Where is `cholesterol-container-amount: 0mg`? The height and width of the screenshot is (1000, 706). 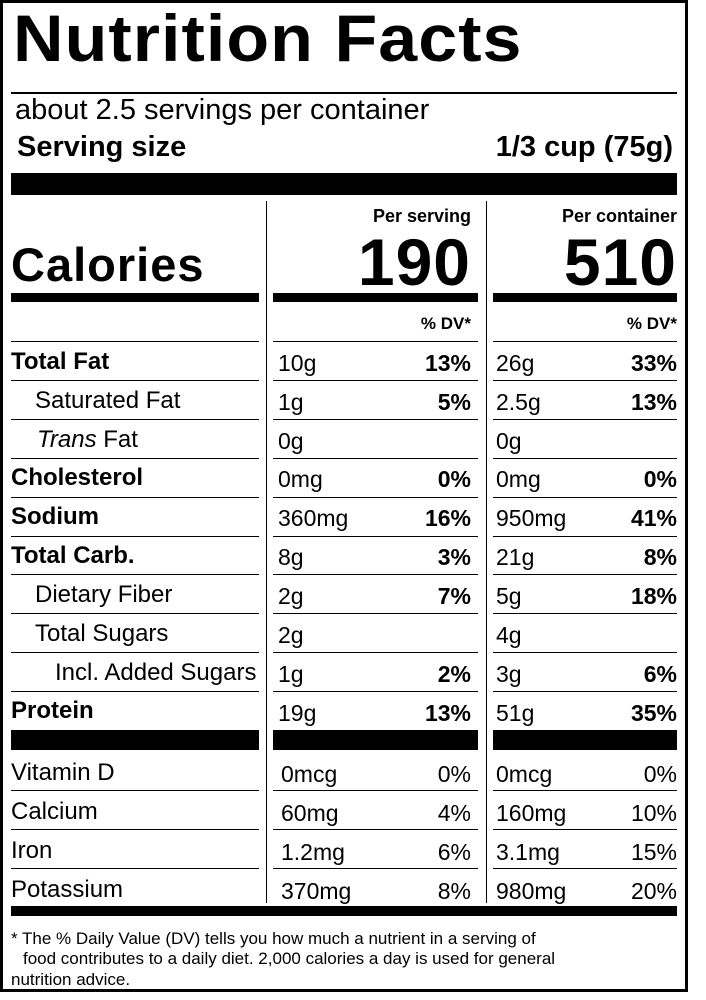 cholesterol-container-amount: 0mg is located at coordinates (518, 479).